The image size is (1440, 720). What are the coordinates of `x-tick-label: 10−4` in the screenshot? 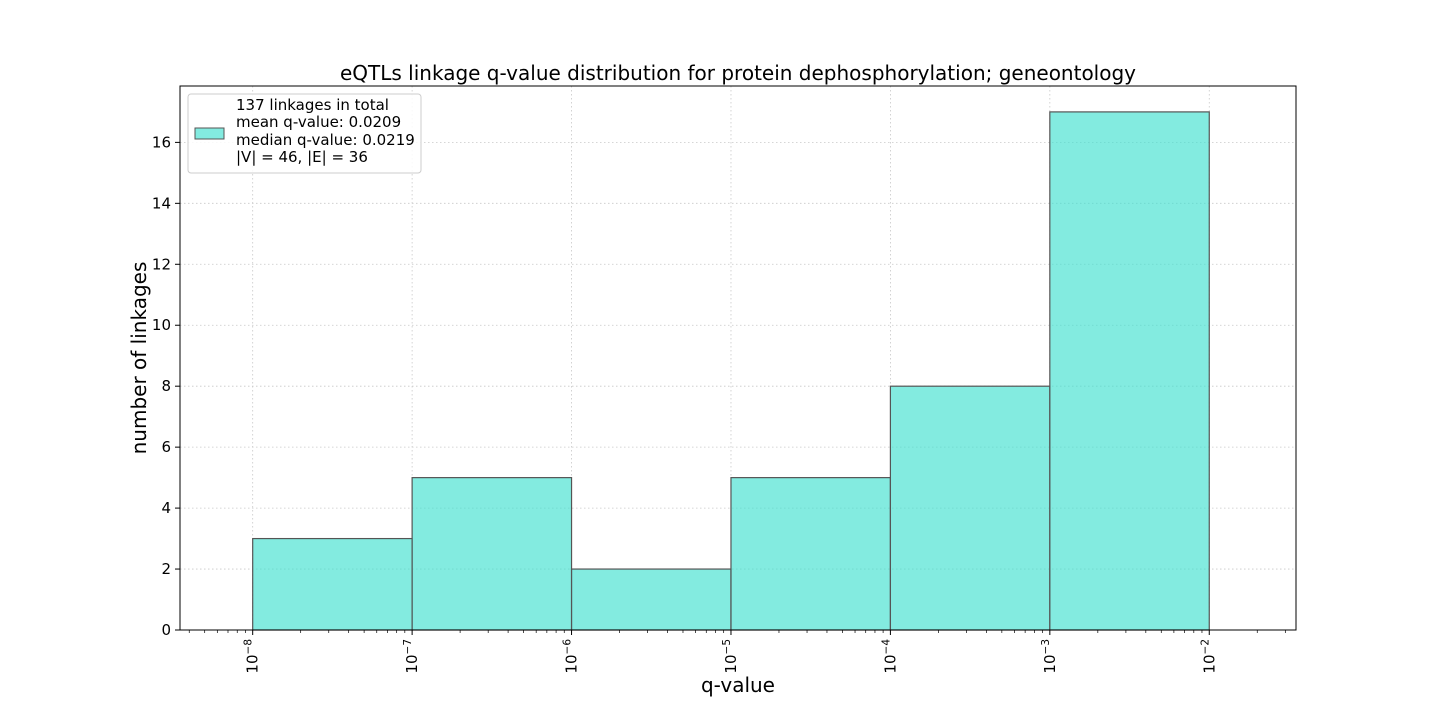 It's located at (889, 656).